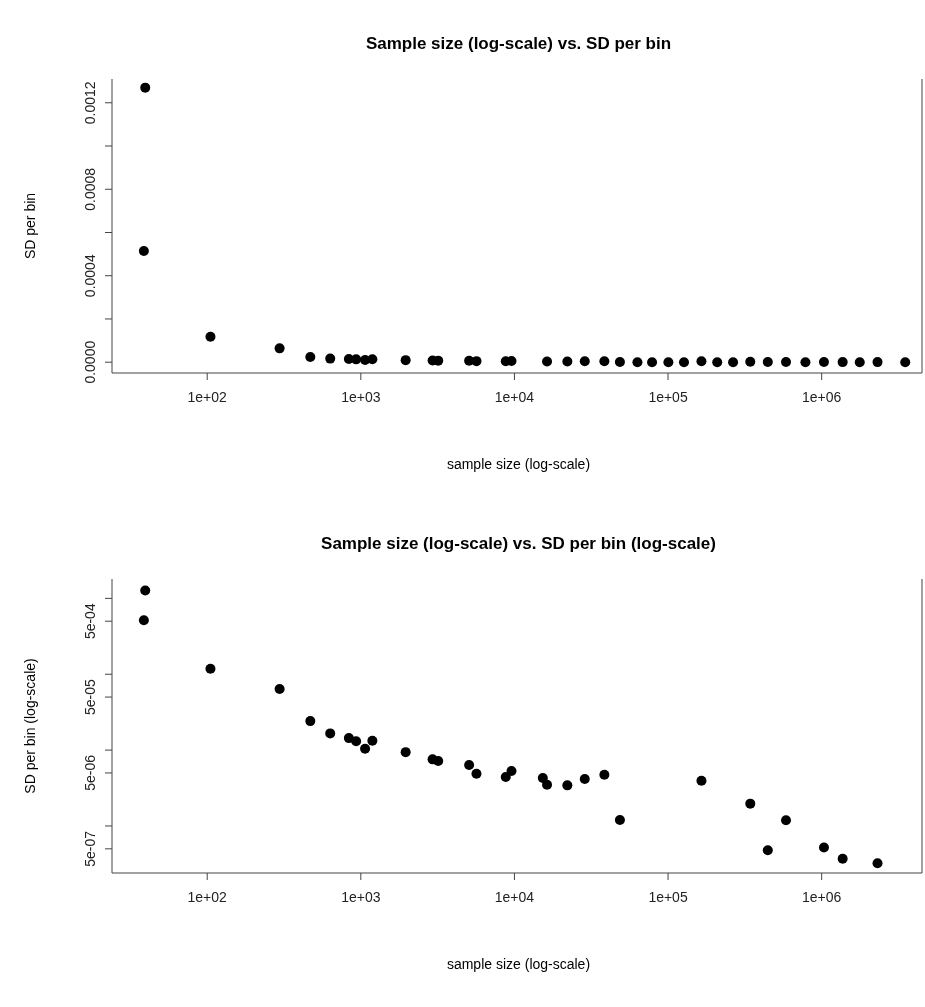 This screenshot has width=925, height=1007. I want to click on y-tick-label: 5e-04, so click(90, 621).